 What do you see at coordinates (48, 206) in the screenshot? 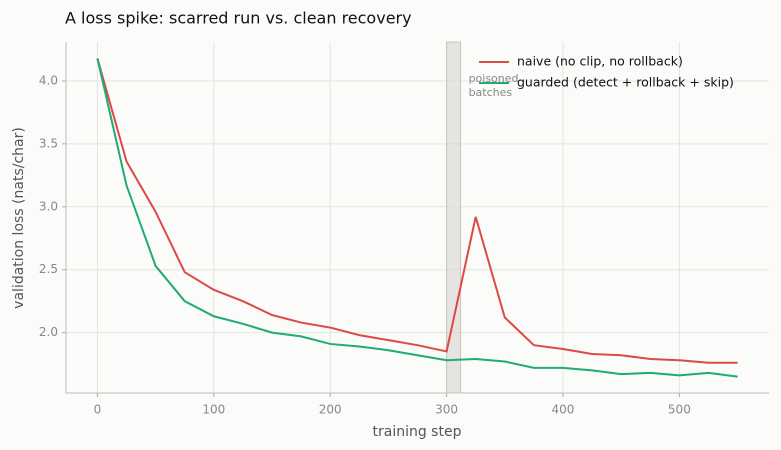
I see `y-tick-label: 3.0` at bounding box center [48, 206].